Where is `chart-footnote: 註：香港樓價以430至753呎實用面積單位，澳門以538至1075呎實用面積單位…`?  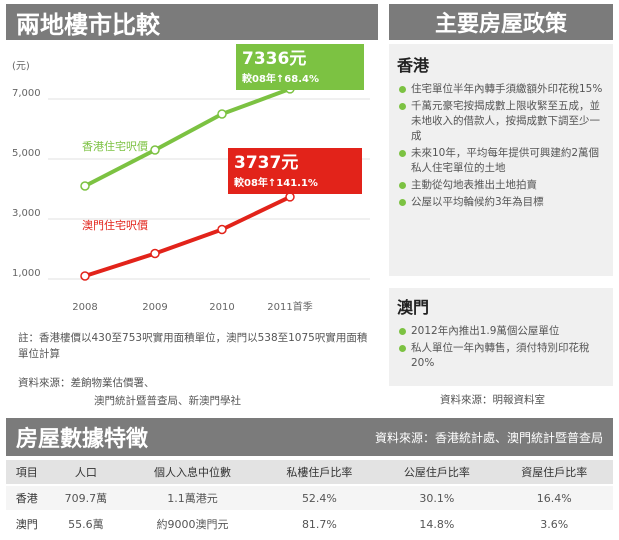
chart-footnote: 註：香港樓價以430至753呎實用面積單位，澳門以538至1075呎實用面積單位… is located at coordinates (193, 346).